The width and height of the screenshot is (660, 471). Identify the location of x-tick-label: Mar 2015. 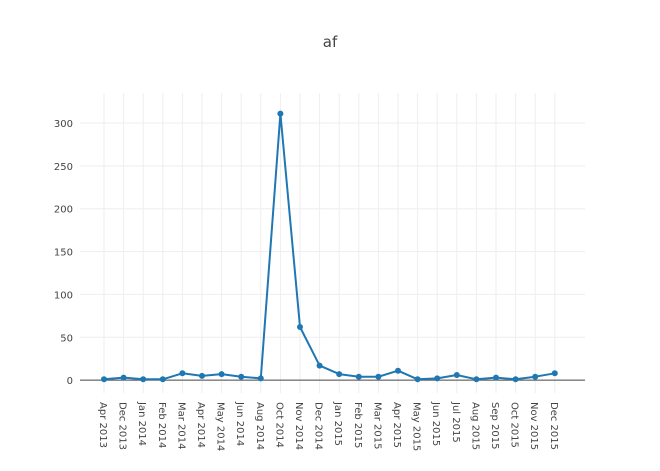
(376, 426).